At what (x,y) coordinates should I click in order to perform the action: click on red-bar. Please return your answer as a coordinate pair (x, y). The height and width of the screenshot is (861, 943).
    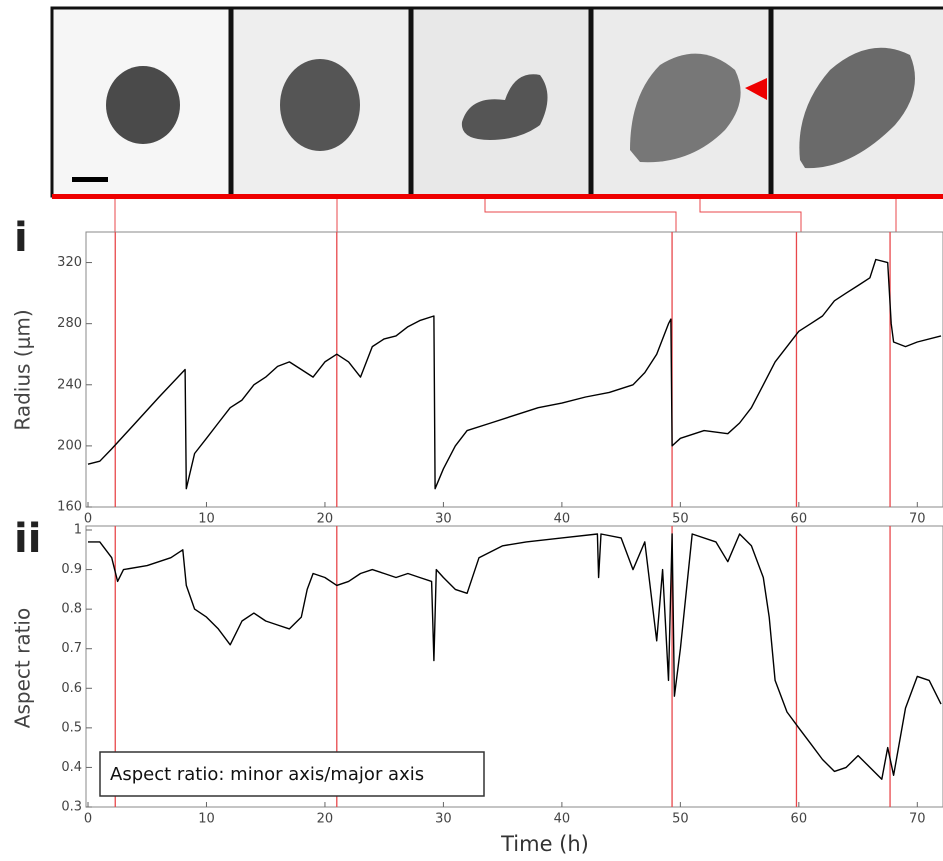
    Looking at the image, I should click on (497, 196).